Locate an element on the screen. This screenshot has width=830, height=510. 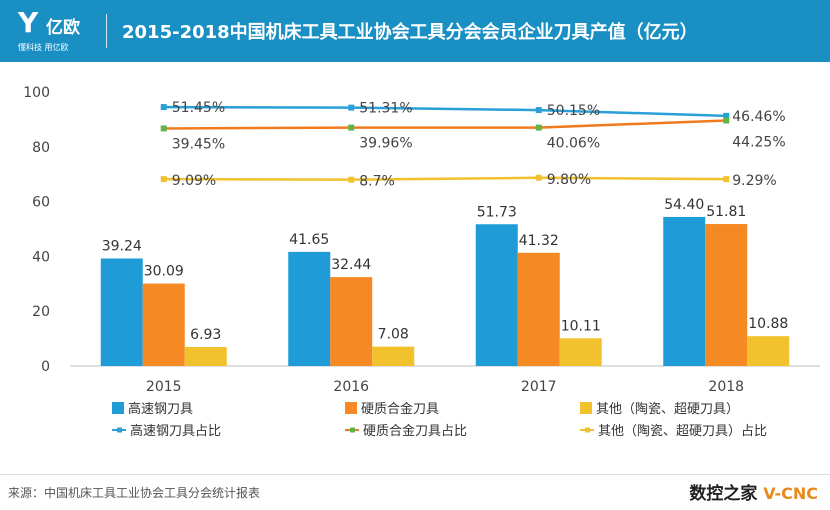
footer-divider is located at coordinates (415, 474).